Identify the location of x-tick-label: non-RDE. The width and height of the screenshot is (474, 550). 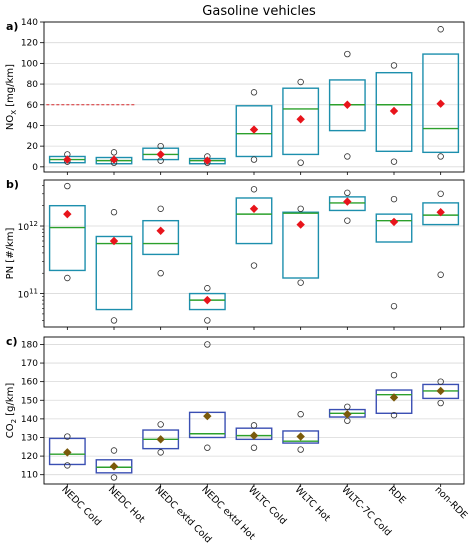
(451, 502).